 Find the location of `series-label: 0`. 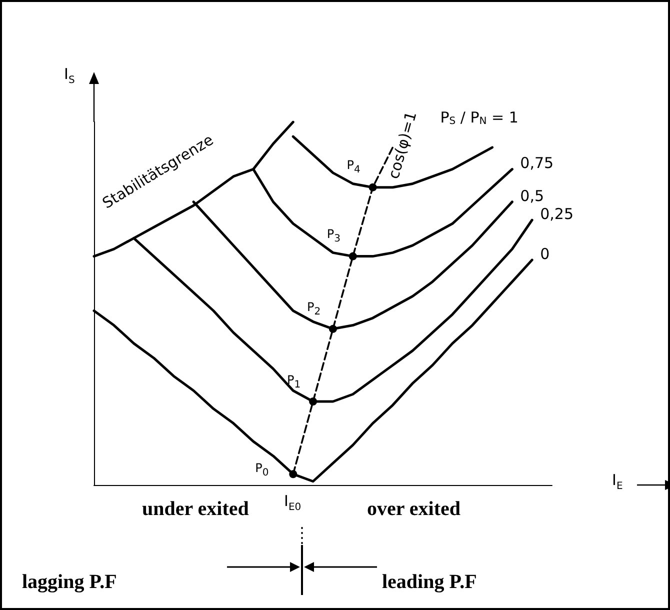

series-label: 0 is located at coordinates (545, 253).